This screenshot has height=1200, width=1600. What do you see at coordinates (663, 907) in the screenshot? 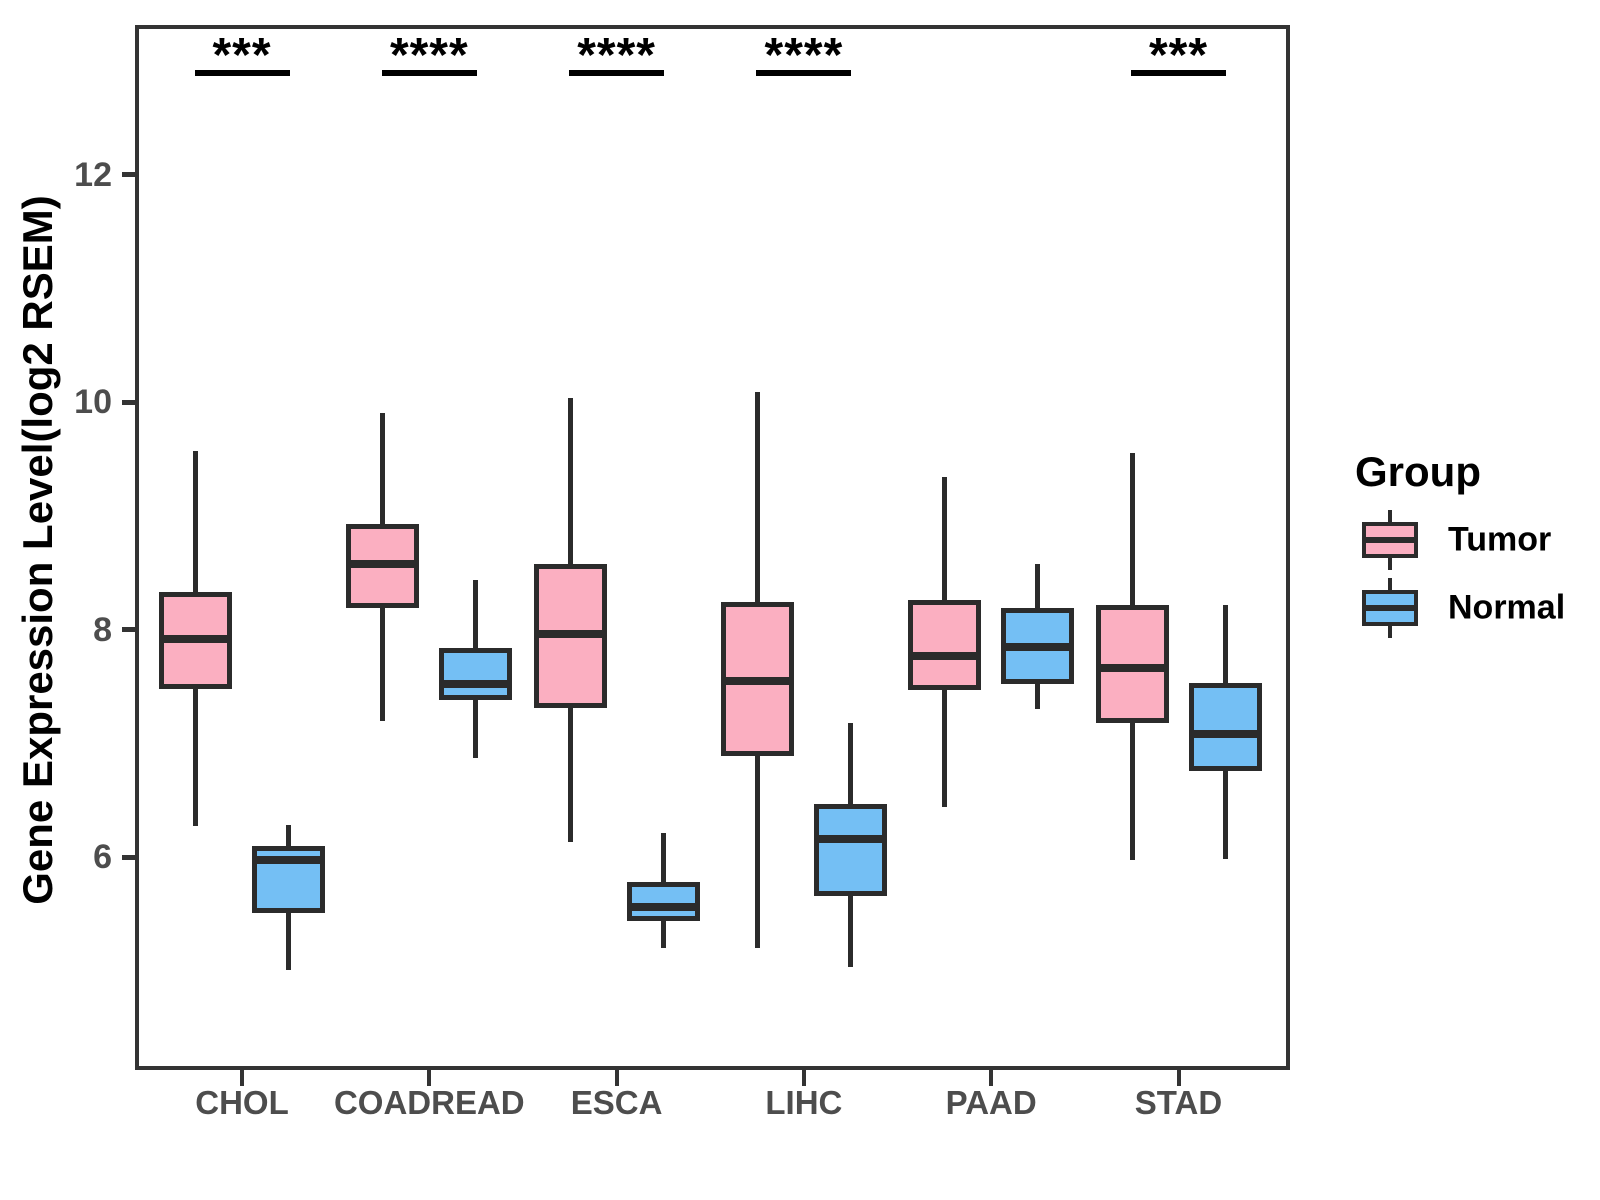
I see `median-esca-normal` at bounding box center [663, 907].